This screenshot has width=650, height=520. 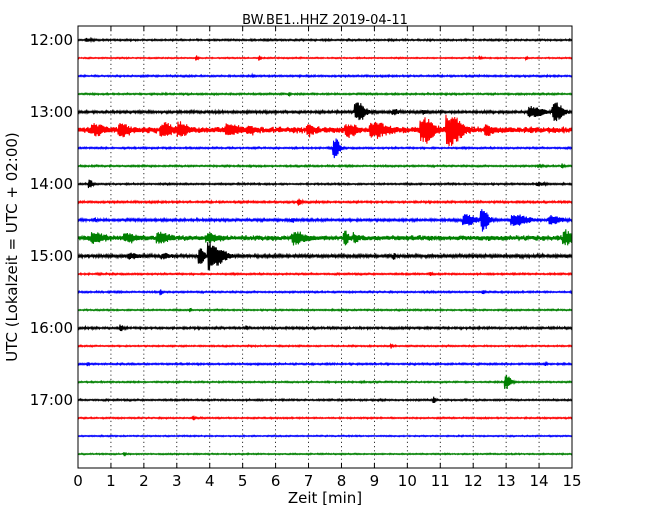 I want to click on y-axis-label: UTC (Lokalzeit = UTC + 02:00), so click(x=12, y=247).